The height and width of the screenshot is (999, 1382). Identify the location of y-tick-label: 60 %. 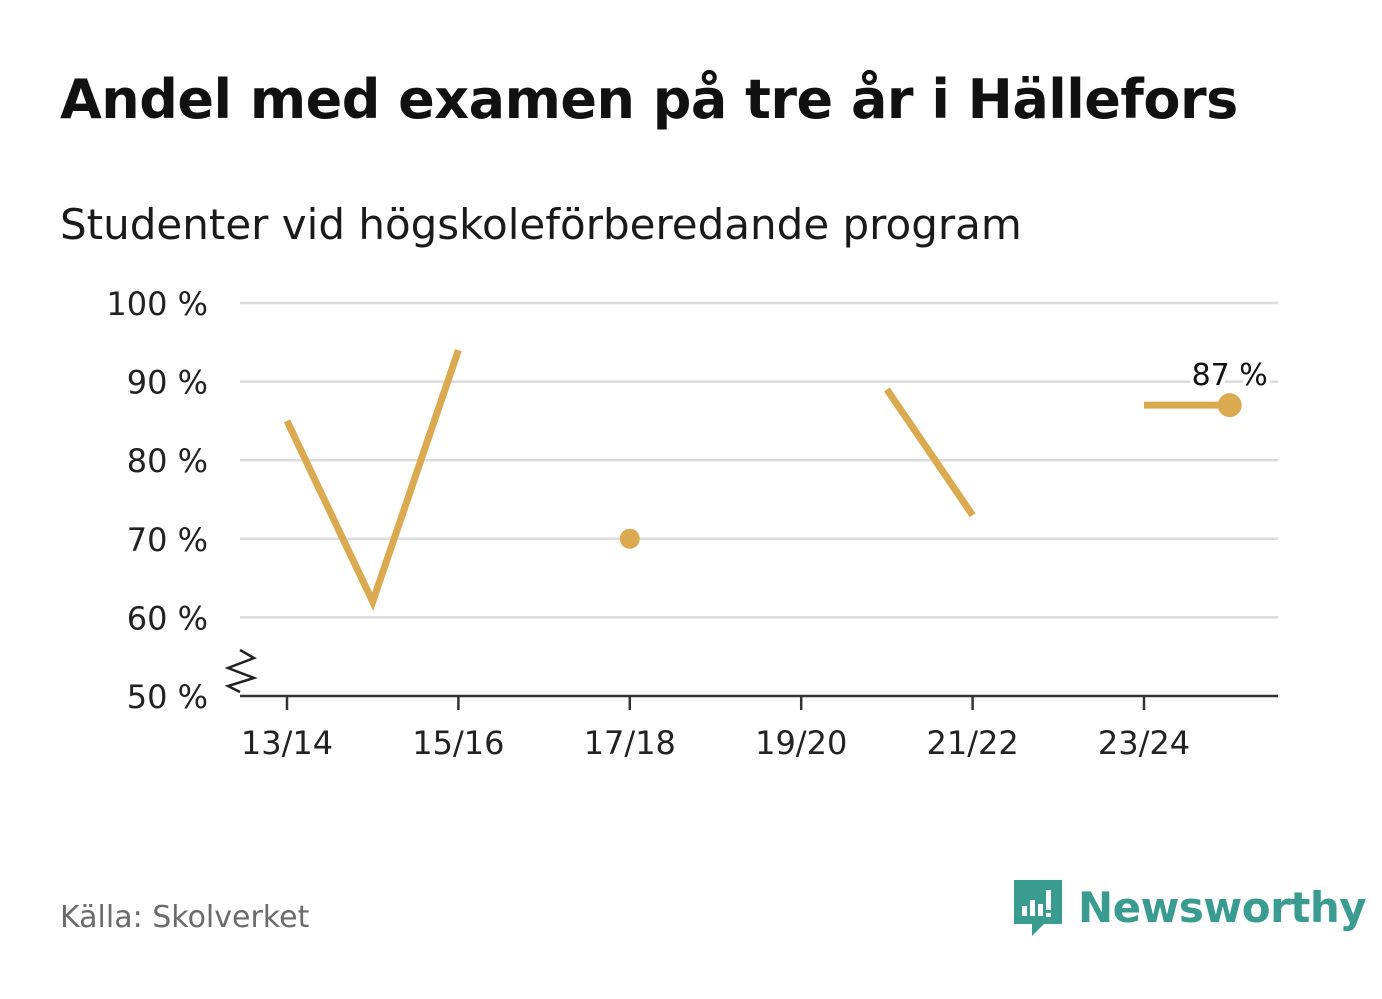
(167, 618).